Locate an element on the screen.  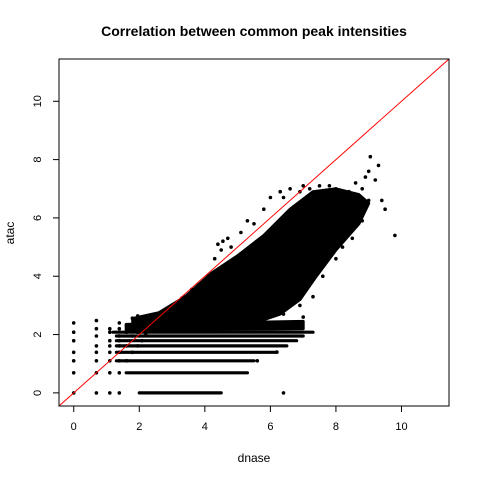
y-tick-label: 0 is located at coordinates (38, 393).